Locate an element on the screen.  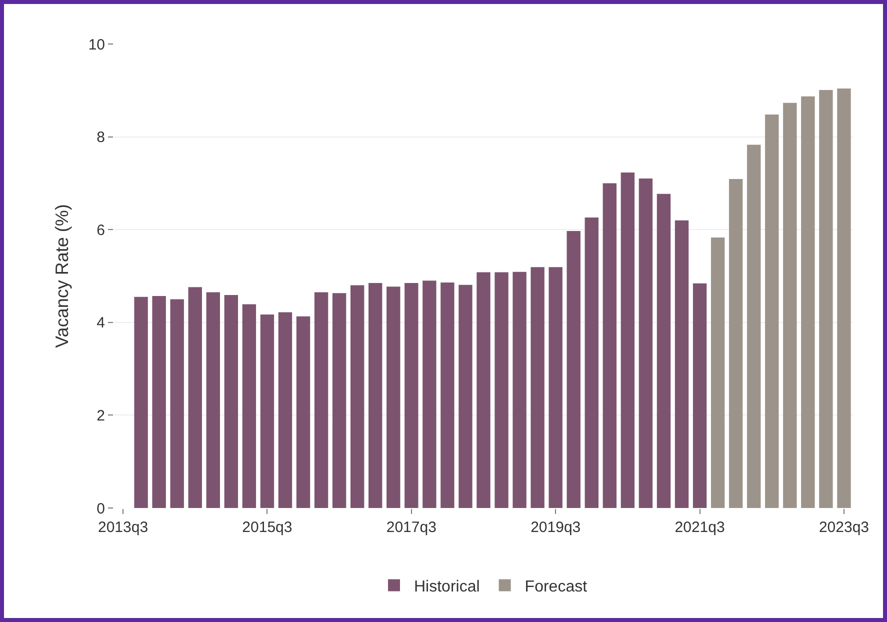
x-tick-label: 2017q3 is located at coordinates (411, 527).